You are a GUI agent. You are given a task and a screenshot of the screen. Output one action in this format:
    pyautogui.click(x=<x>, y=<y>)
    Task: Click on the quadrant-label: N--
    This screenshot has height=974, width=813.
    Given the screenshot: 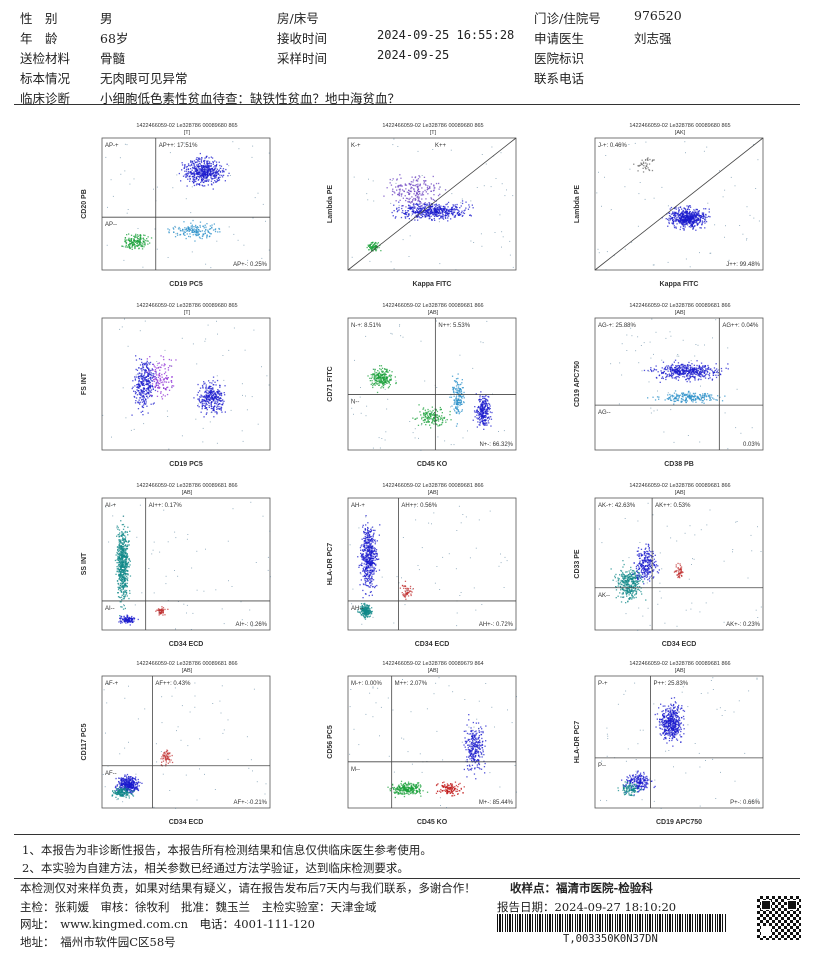 What is the action you would take?
    pyautogui.click(x=355, y=403)
    